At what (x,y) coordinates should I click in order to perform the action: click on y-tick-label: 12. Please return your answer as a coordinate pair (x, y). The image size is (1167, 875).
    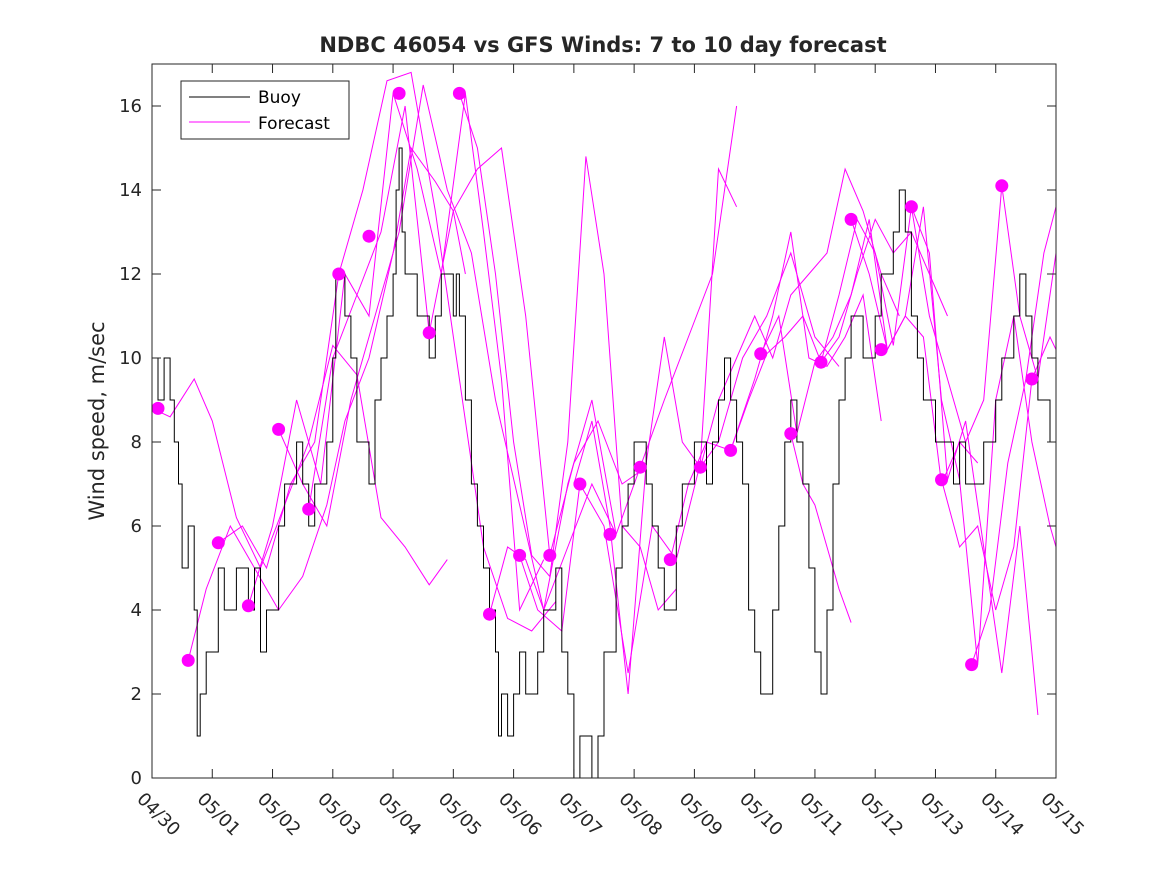
    Looking at the image, I should click on (130, 274).